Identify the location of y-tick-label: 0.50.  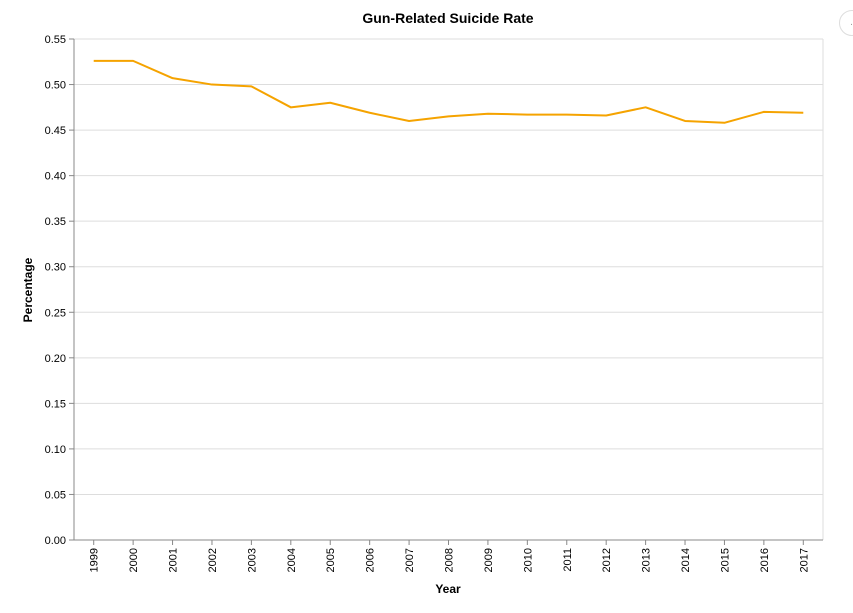
(55, 86).